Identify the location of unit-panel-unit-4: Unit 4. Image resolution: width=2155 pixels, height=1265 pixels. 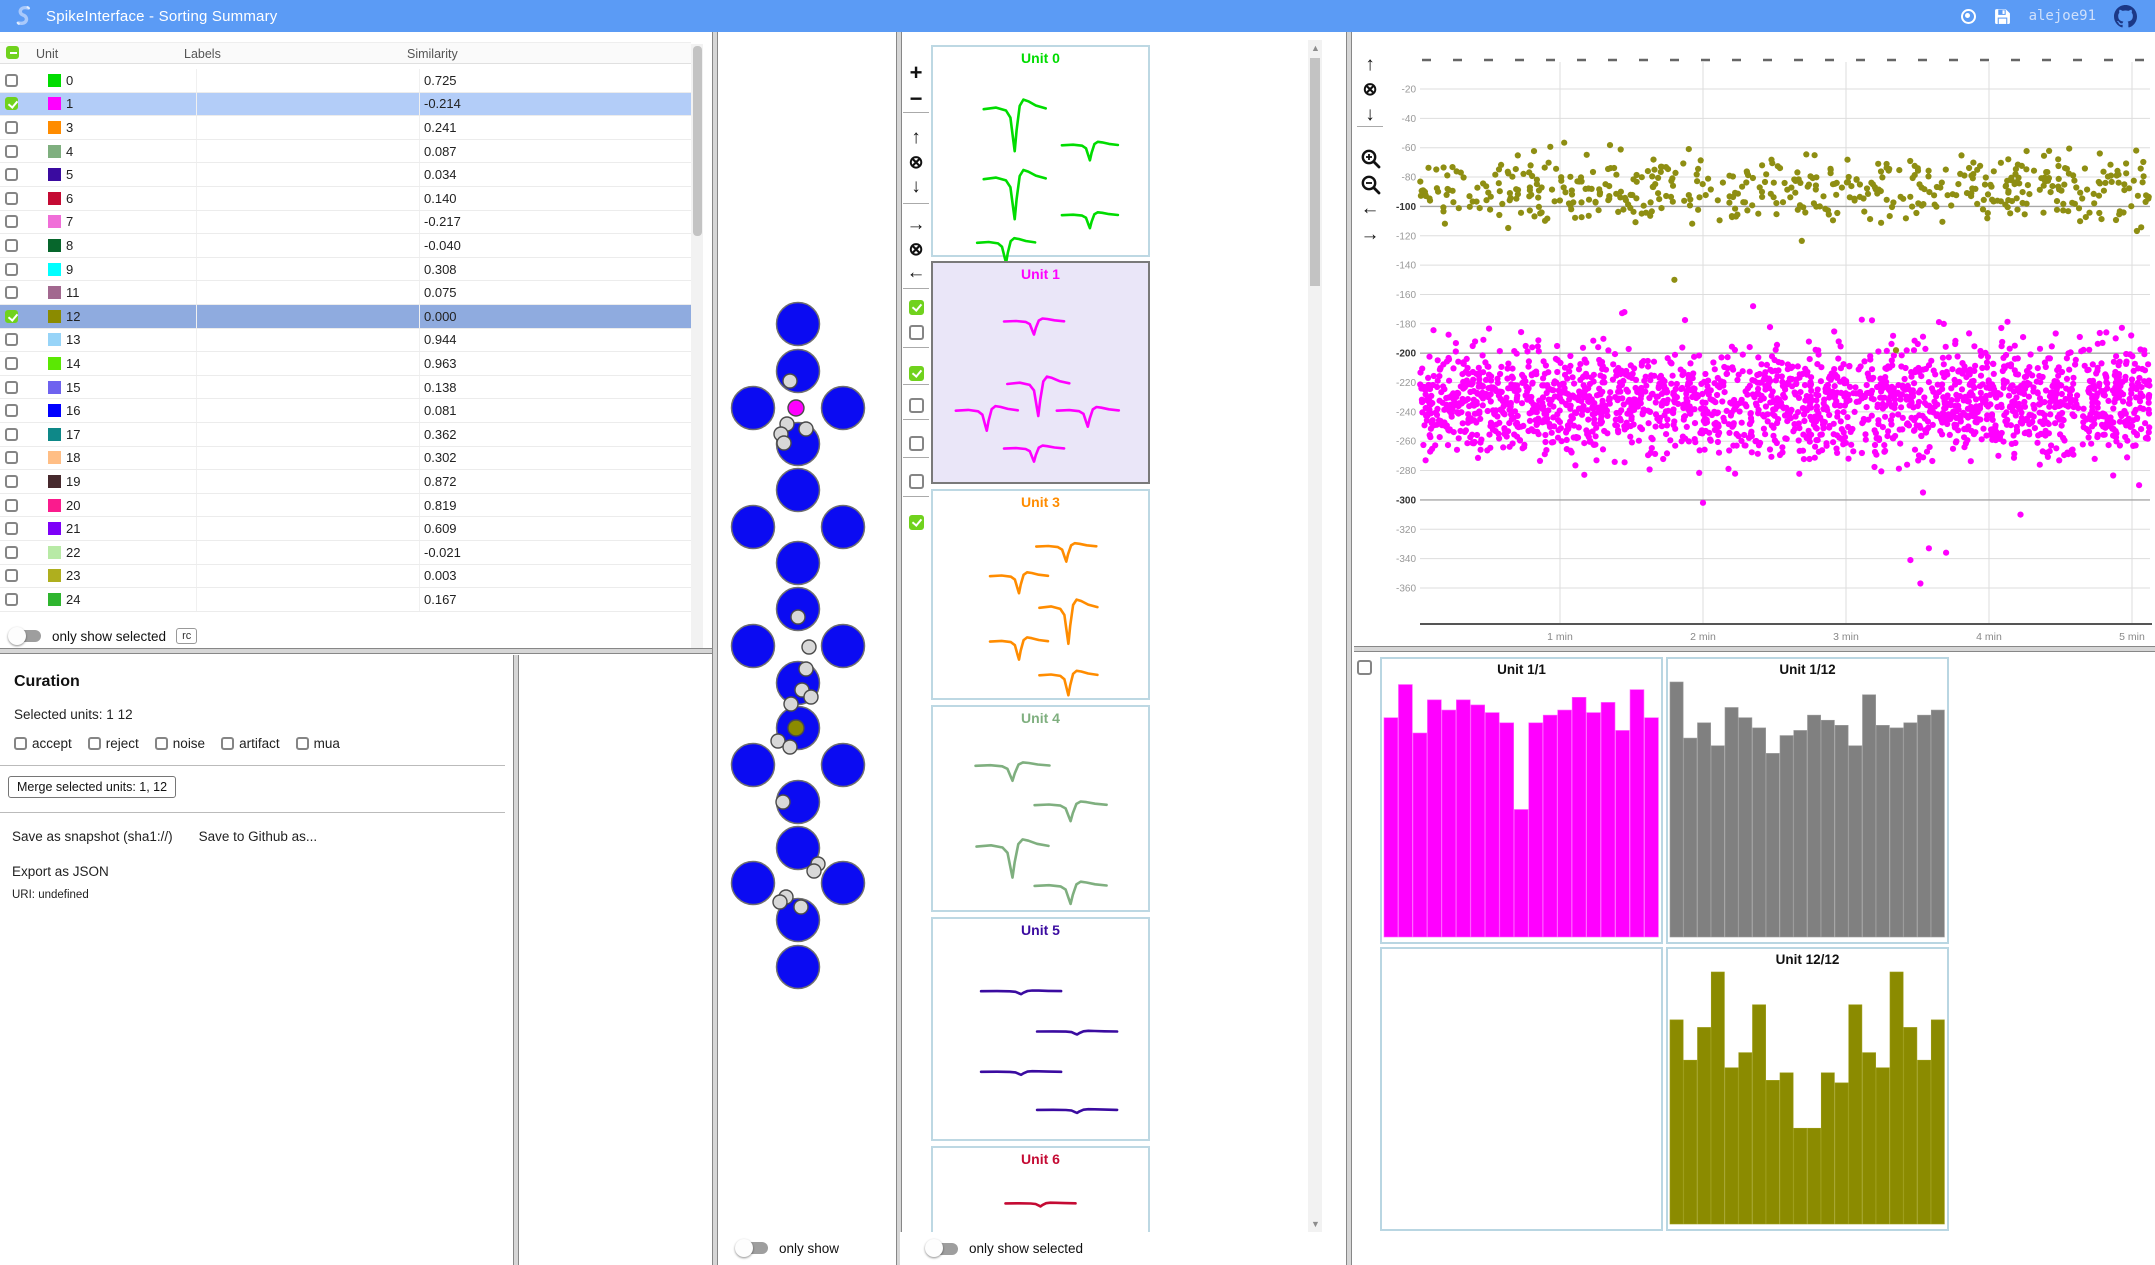
(1040, 808).